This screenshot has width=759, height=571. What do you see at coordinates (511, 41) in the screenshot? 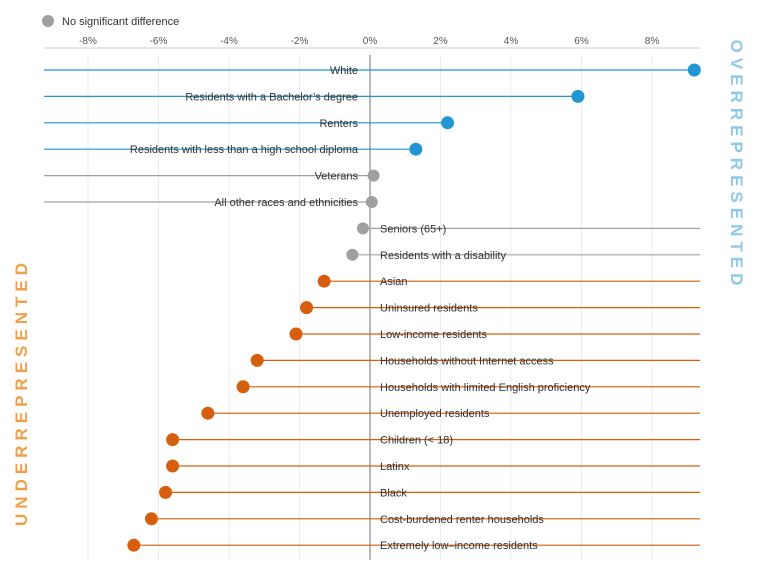
I see `x-tick-label: 4%` at bounding box center [511, 41].